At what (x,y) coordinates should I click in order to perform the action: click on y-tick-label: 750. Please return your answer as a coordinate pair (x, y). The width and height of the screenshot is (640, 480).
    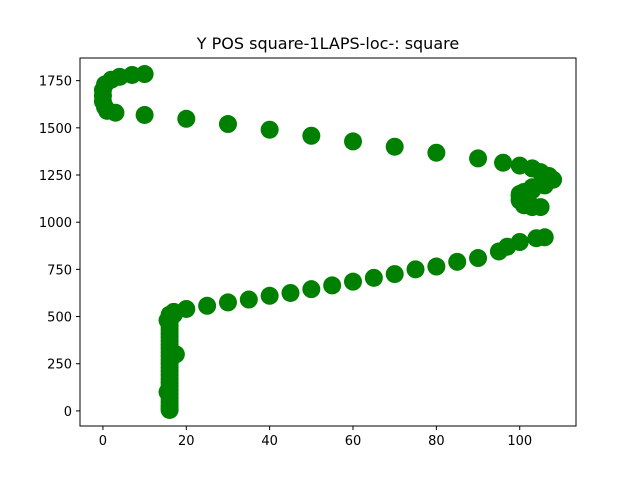
    Looking at the image, I should click on (59, 270).